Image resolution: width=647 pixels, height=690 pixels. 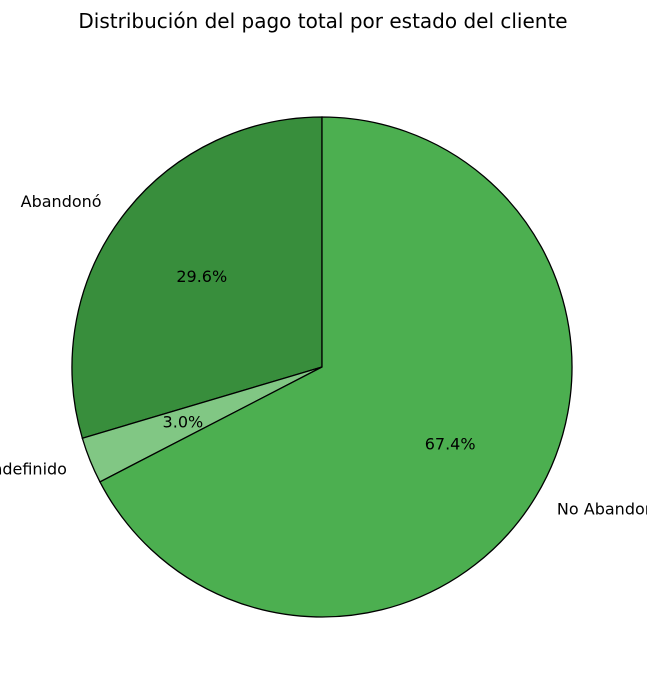 What do you see at coordinates (33, 468) in the screenshot?
I see `slice-label-1: Indefinido` at bounding box center [33, 468].